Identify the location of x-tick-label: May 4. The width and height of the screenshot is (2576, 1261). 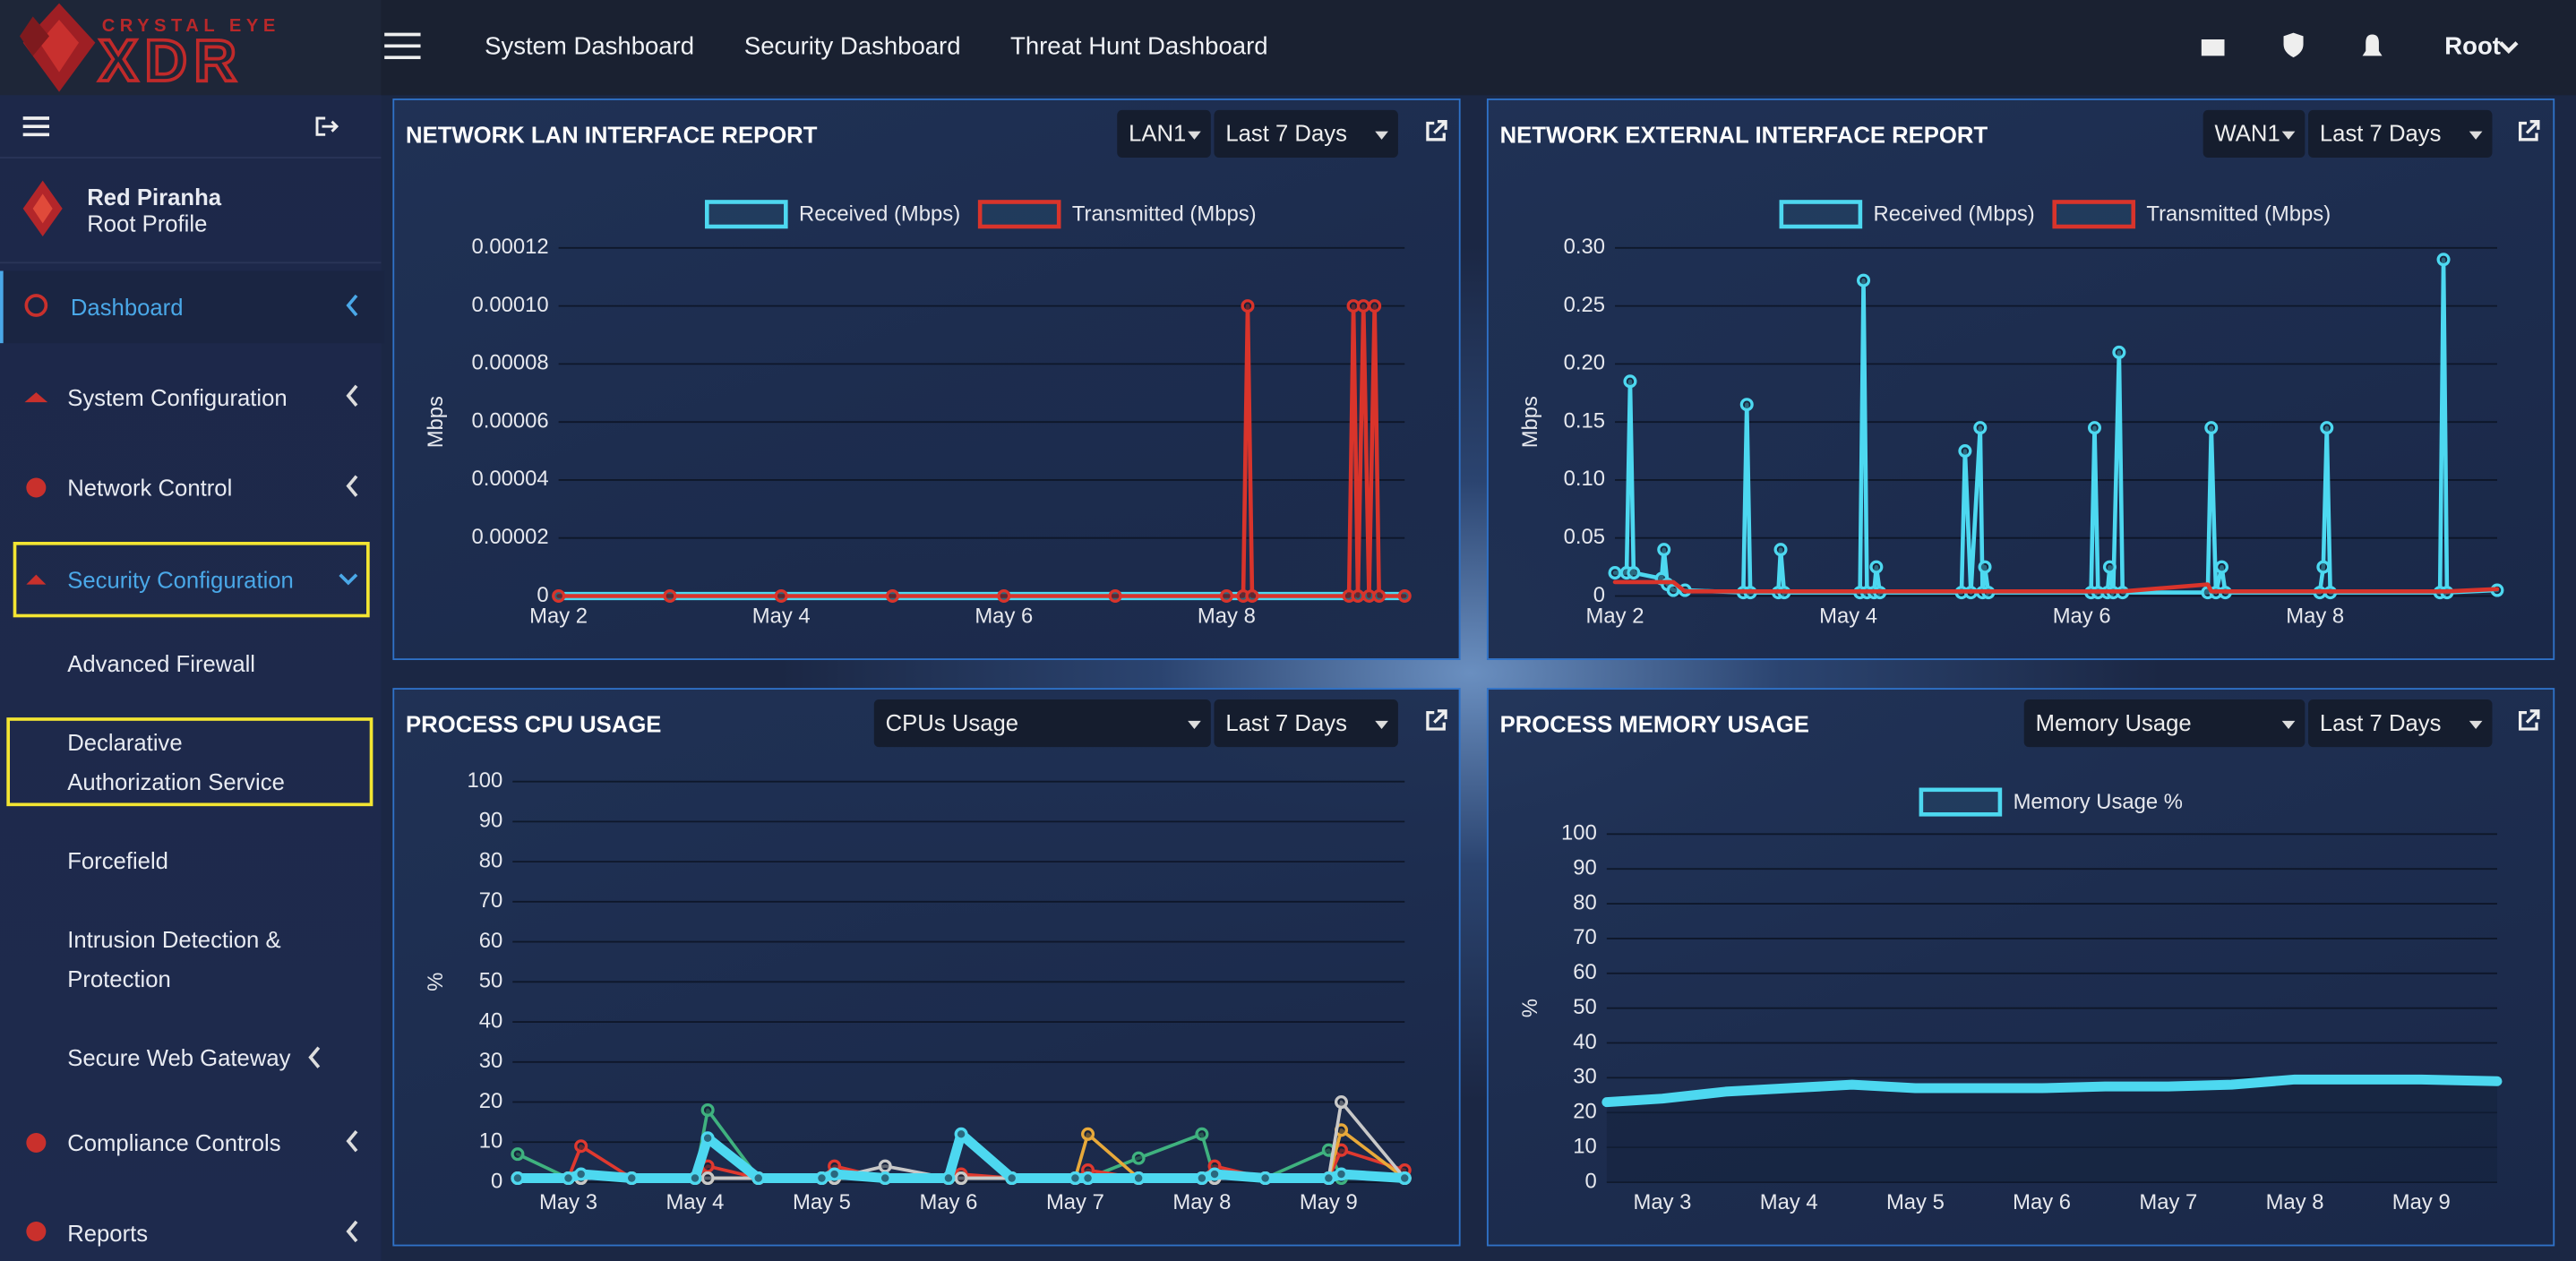
(1848, 617).